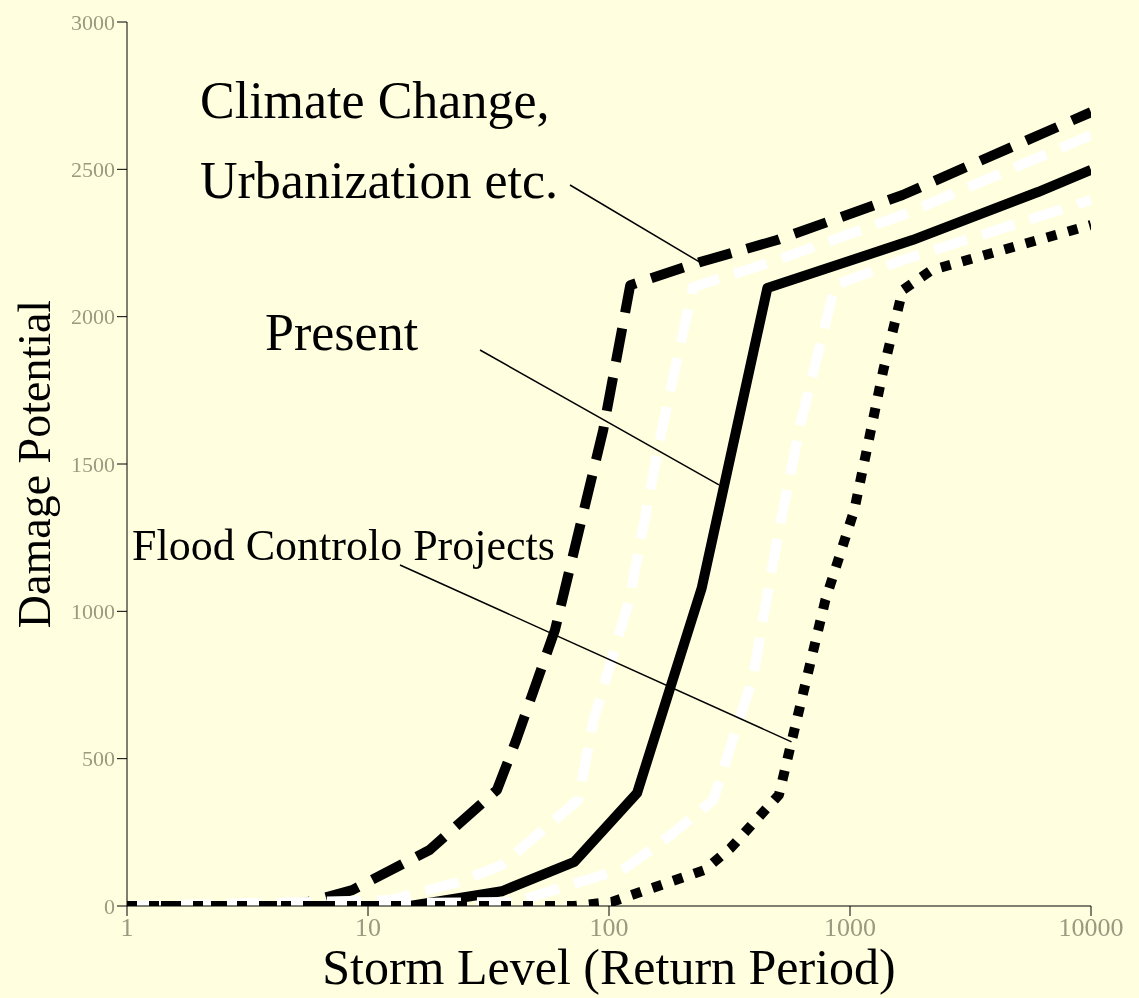 This screenshot has width=1139, height=998. I want to click on annotation: Flood Controlo Projects, so click(343, 545).